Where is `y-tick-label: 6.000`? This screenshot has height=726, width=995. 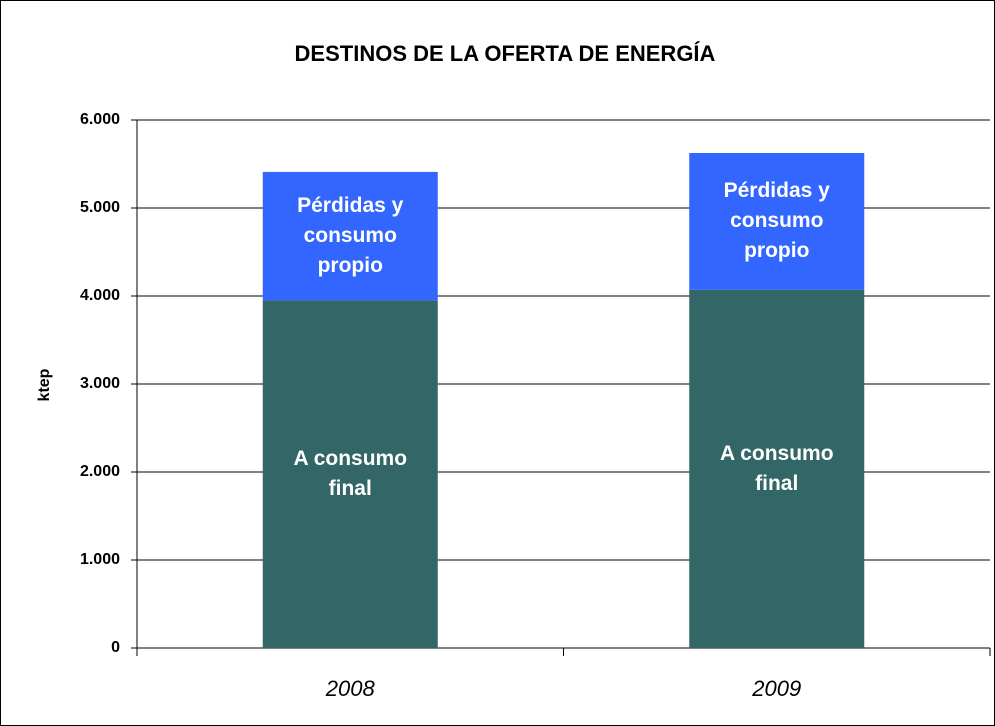
y-tick-label: 6.000 is located at coordinates (100, 119).